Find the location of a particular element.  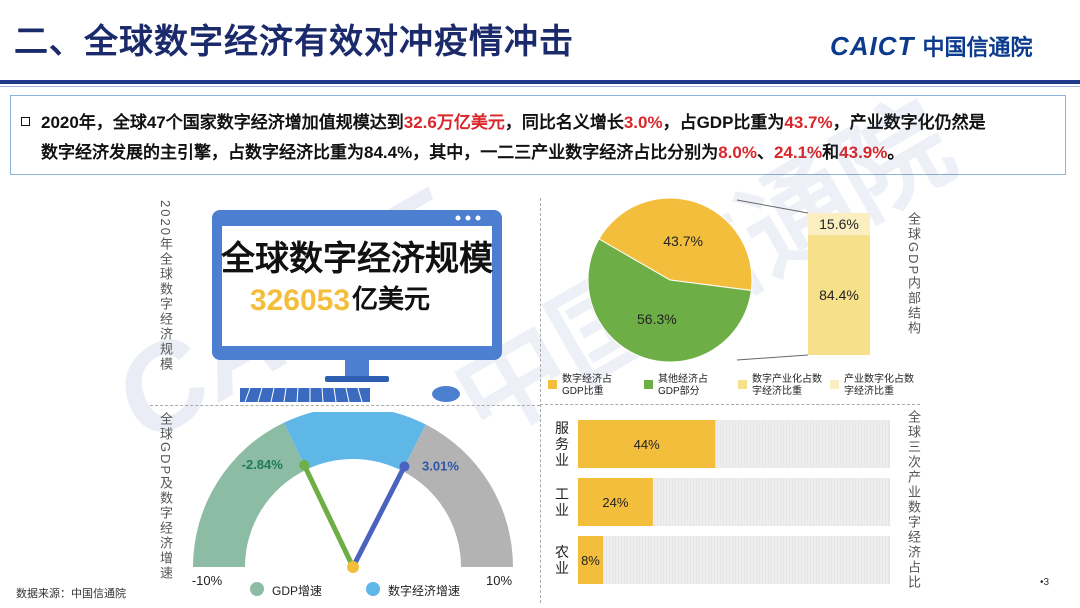

legend-label-gdp: GDP增速 is located at coordinates (297, 591).